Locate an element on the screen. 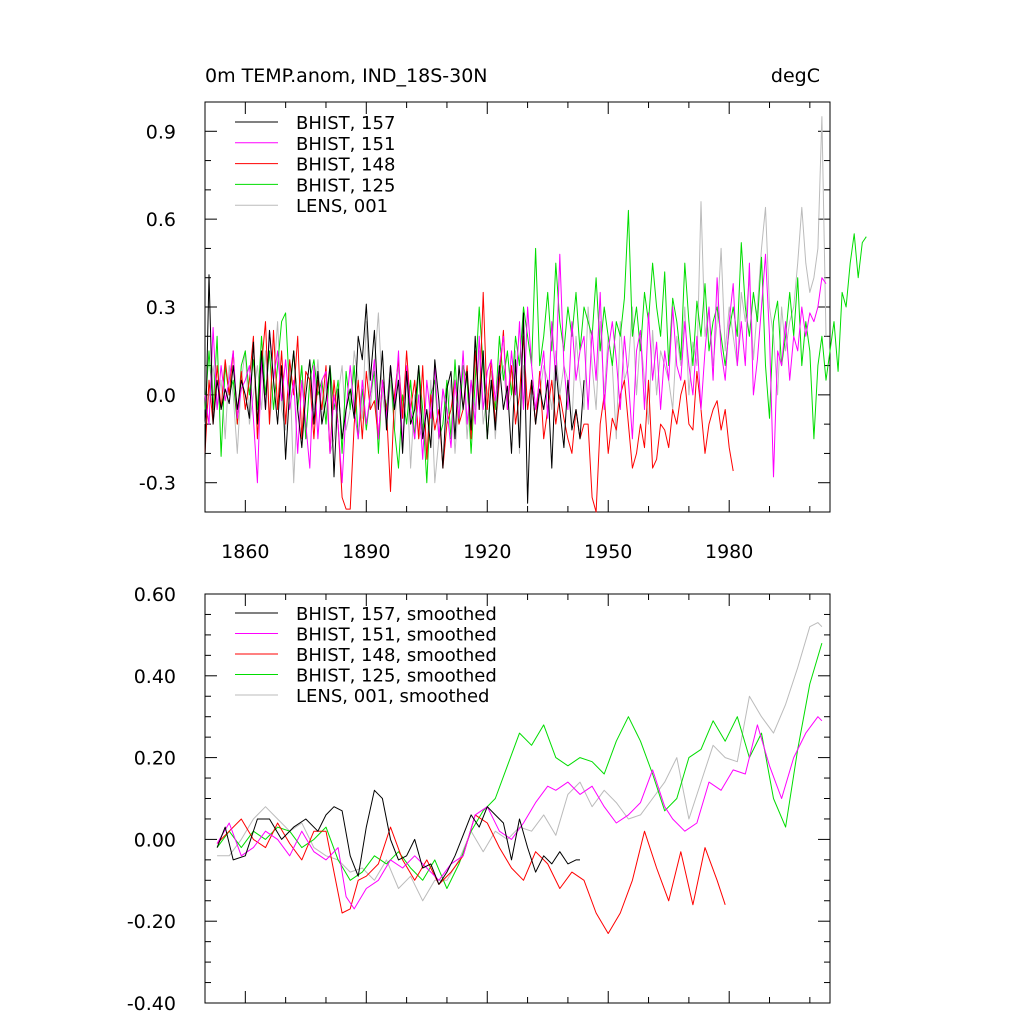 This screenshot has height=1024, width=1024. y-tick-label: 0.0 is located at coordinates (161, 396).